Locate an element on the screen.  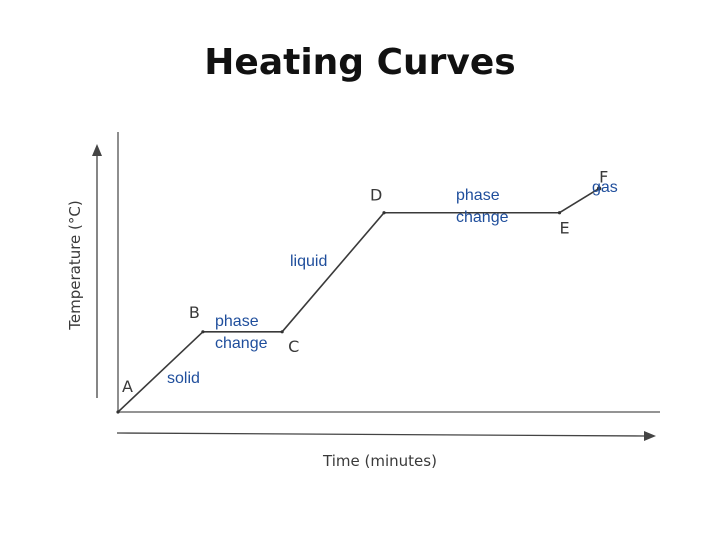
point-b is located at coordinates (203, 332).